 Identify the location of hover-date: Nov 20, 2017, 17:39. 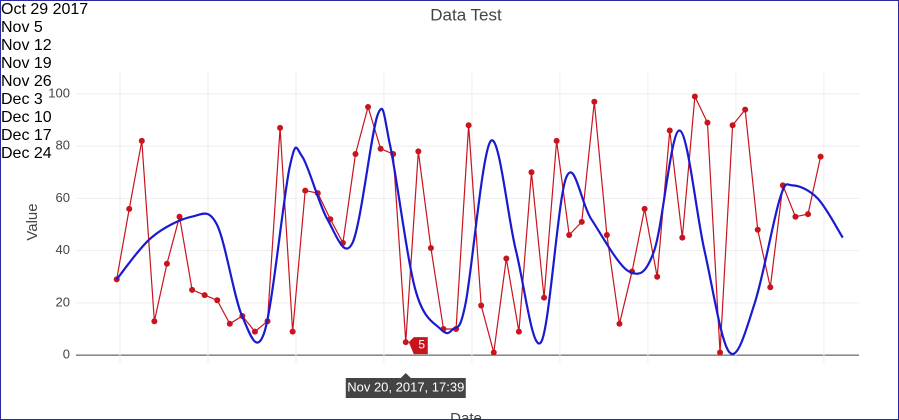
(405, 386).